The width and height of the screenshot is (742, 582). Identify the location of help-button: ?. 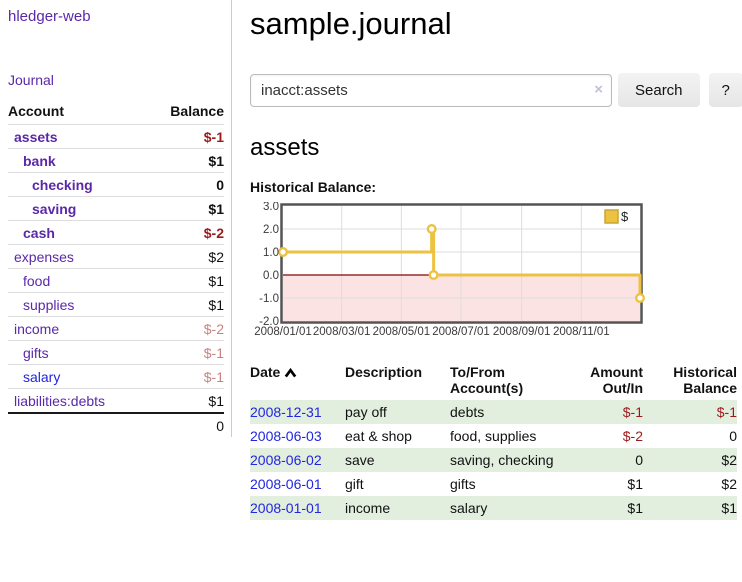
(725, 90).